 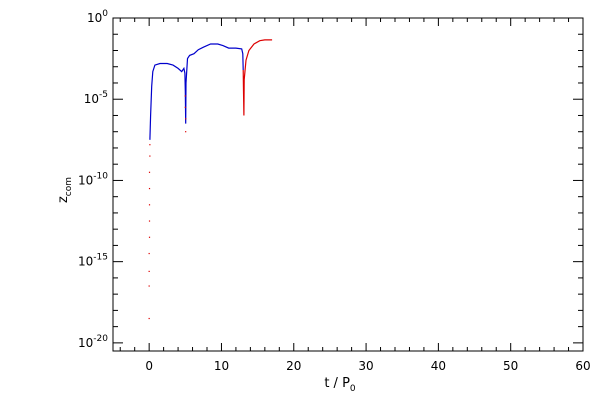 What do you see at coordinates (69, 186) in the screenshot?
I see `y-axis-label-subscript: com` at bounding box center [69, 186].